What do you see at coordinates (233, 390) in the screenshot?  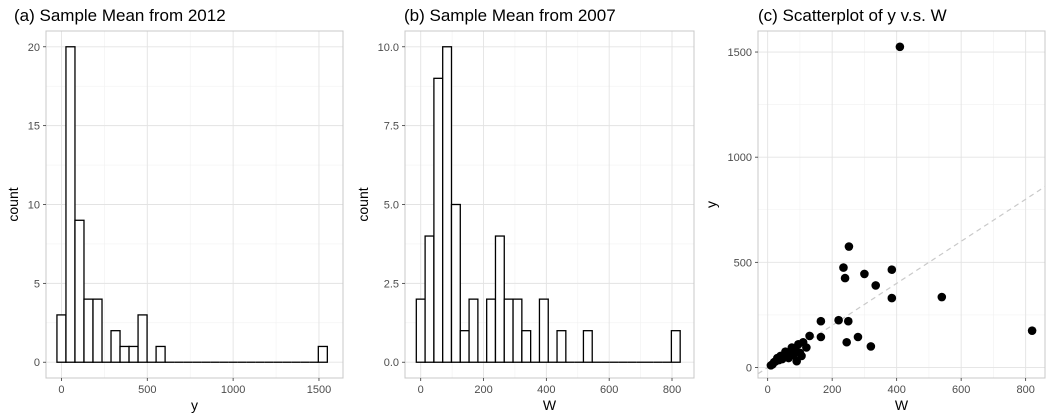 I see `x-tick-label: 1000` at bounding box center [233, 390].